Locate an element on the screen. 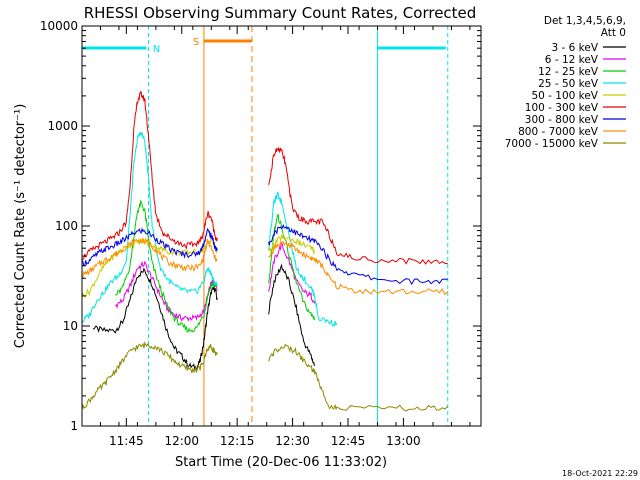 The height and width of the screenshot is (480, 640). y-tick-label: 10000 is located at coordinates (59, 26).